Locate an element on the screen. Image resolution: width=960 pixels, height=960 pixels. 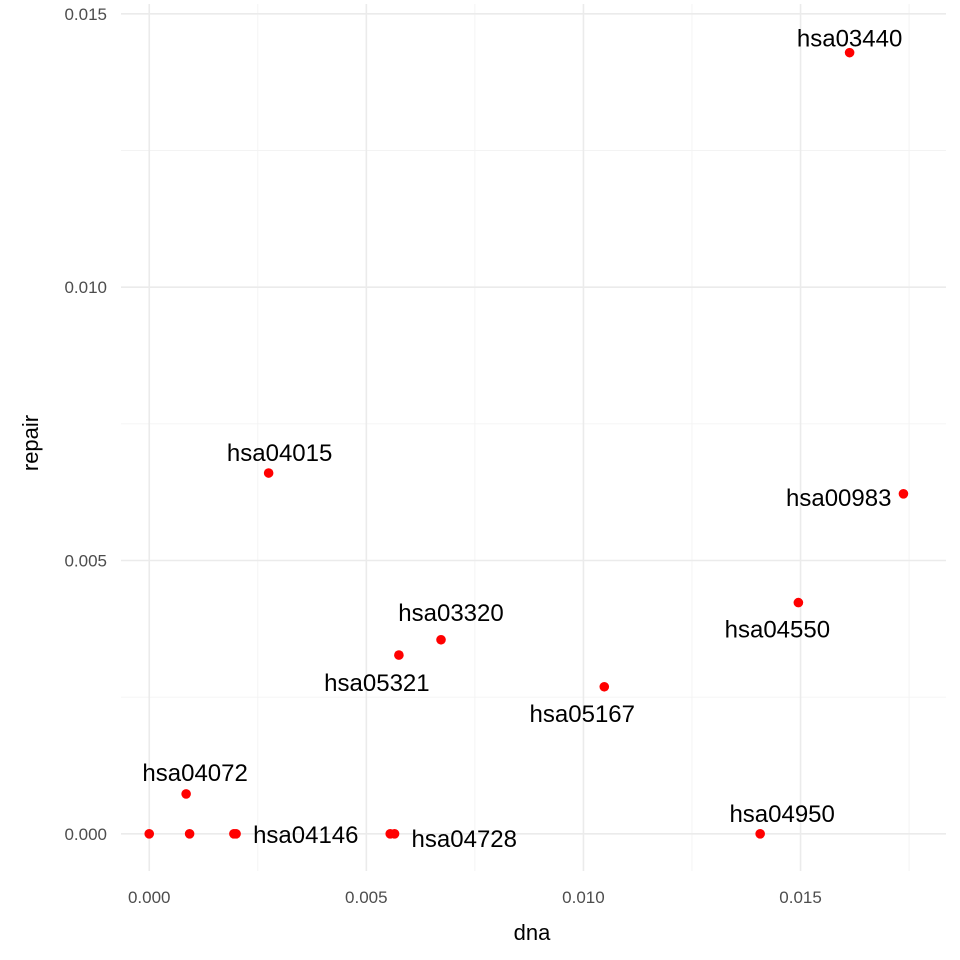
point-label: hsa04728 is located at coordinates (464, 839).